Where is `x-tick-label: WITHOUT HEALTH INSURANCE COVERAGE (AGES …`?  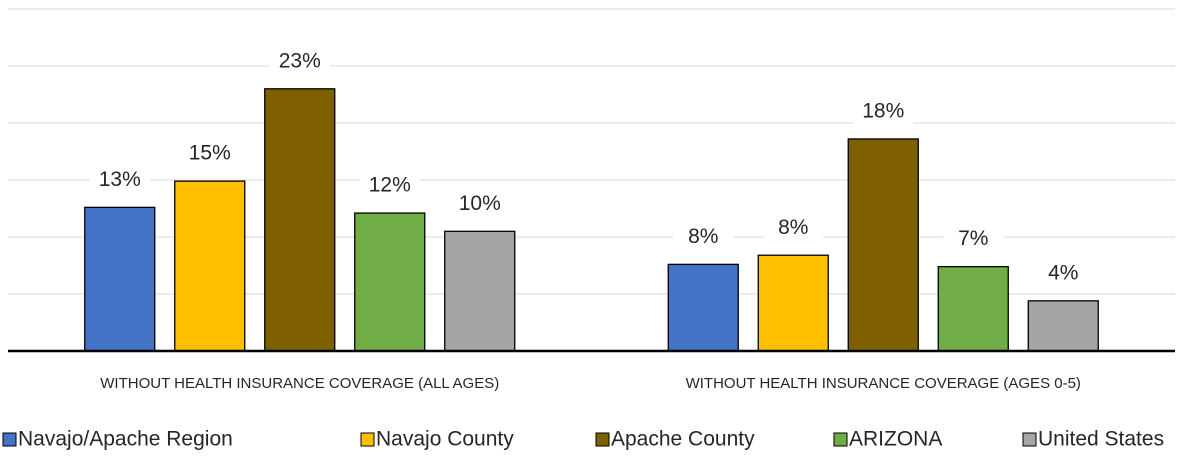
x-tick-label: WITHOUT HEALTH INSURANCE COVERAGE (AGES … is located at coordinates (883, 383).